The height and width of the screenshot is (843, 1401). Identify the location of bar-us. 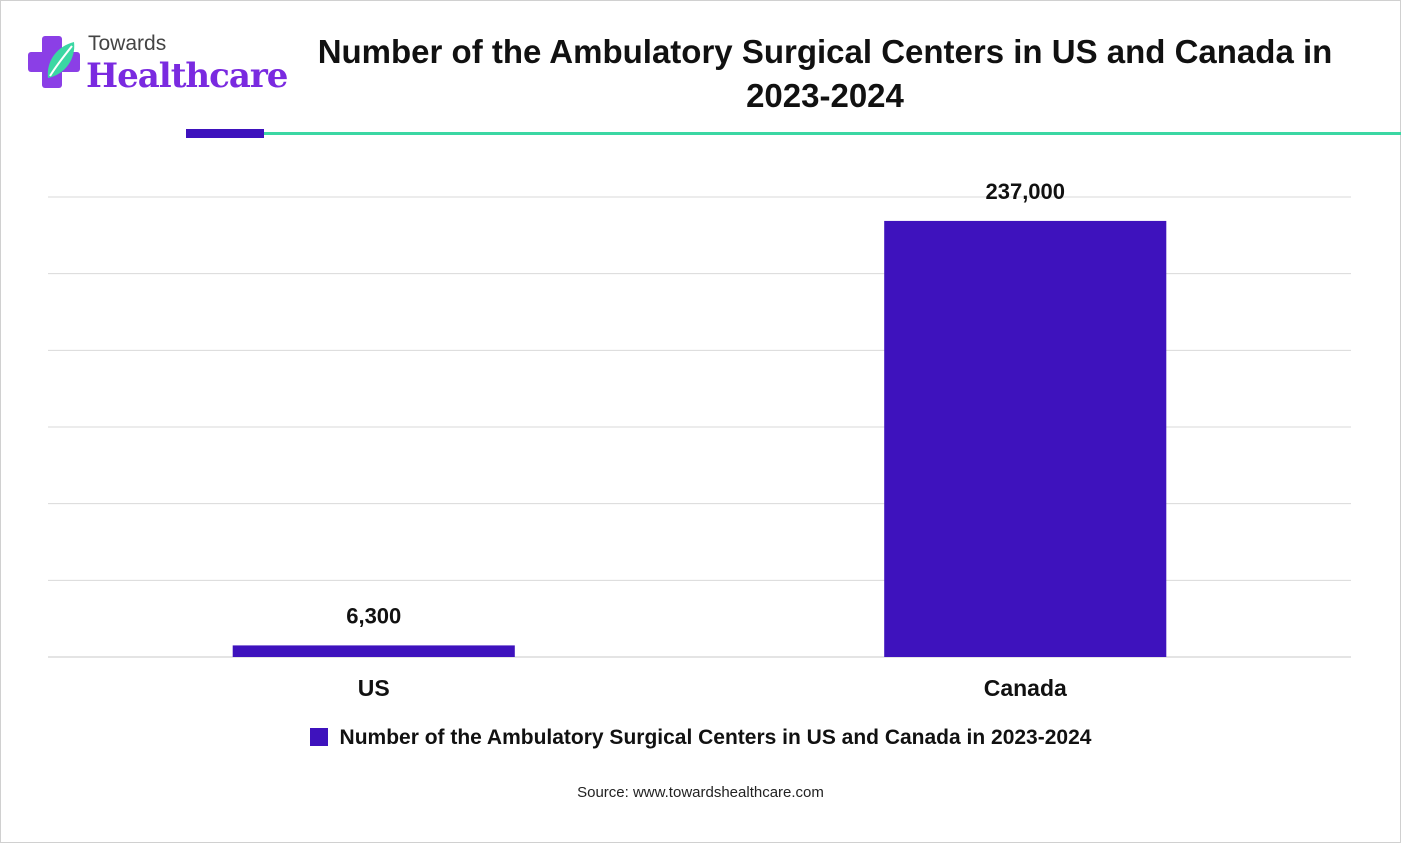
(373, 651).